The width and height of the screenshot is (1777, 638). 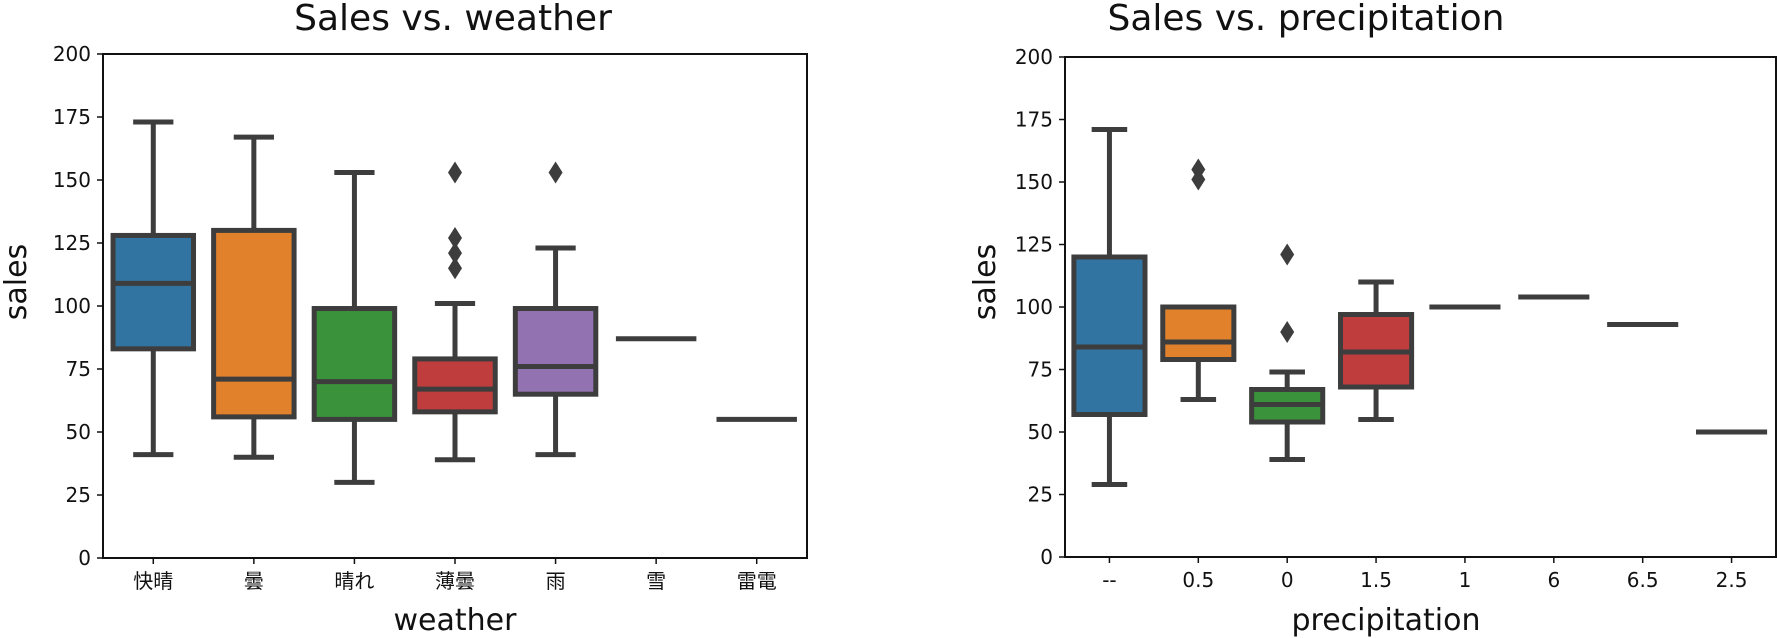 What do you see at coordinates (153, 581) in the screenshot?
I see `x-tick-label: 快晴` at bounding box center [153, 581].